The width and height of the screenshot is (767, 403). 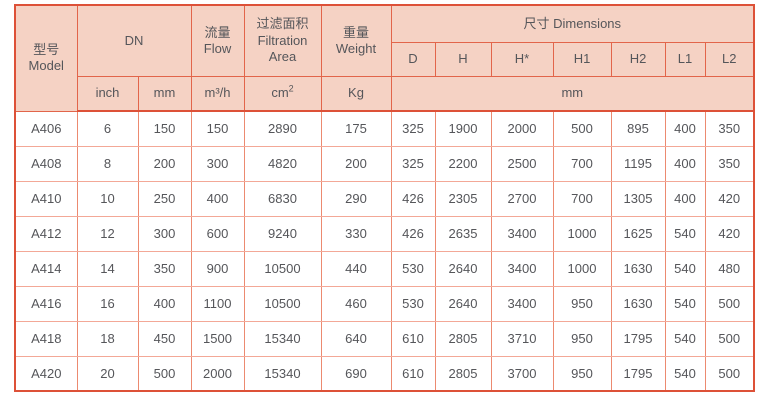 I want to click on cell-dn-inch: 20, so click(x=107, y=373).